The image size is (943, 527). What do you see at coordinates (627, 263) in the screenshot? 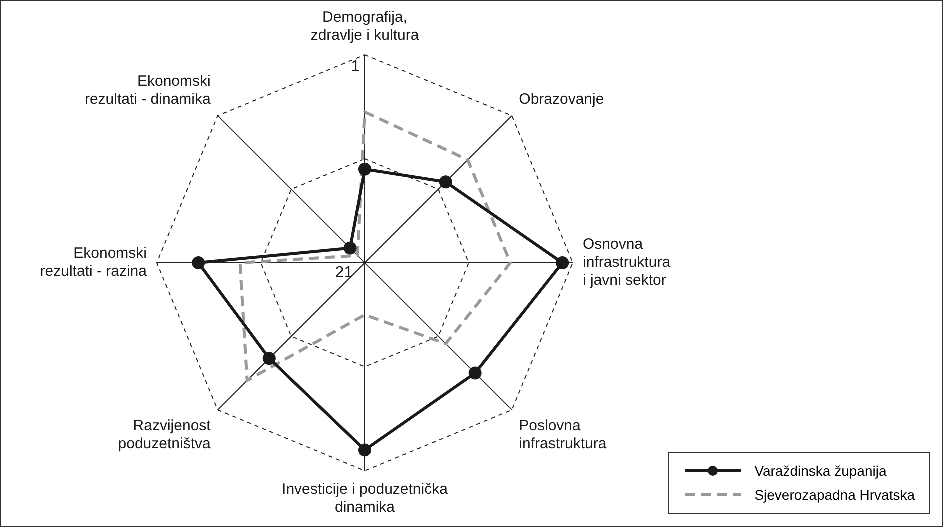
I see `spoke-label: Osnovna infrastruktura i javni sektor` at bounding box center [627, 263].